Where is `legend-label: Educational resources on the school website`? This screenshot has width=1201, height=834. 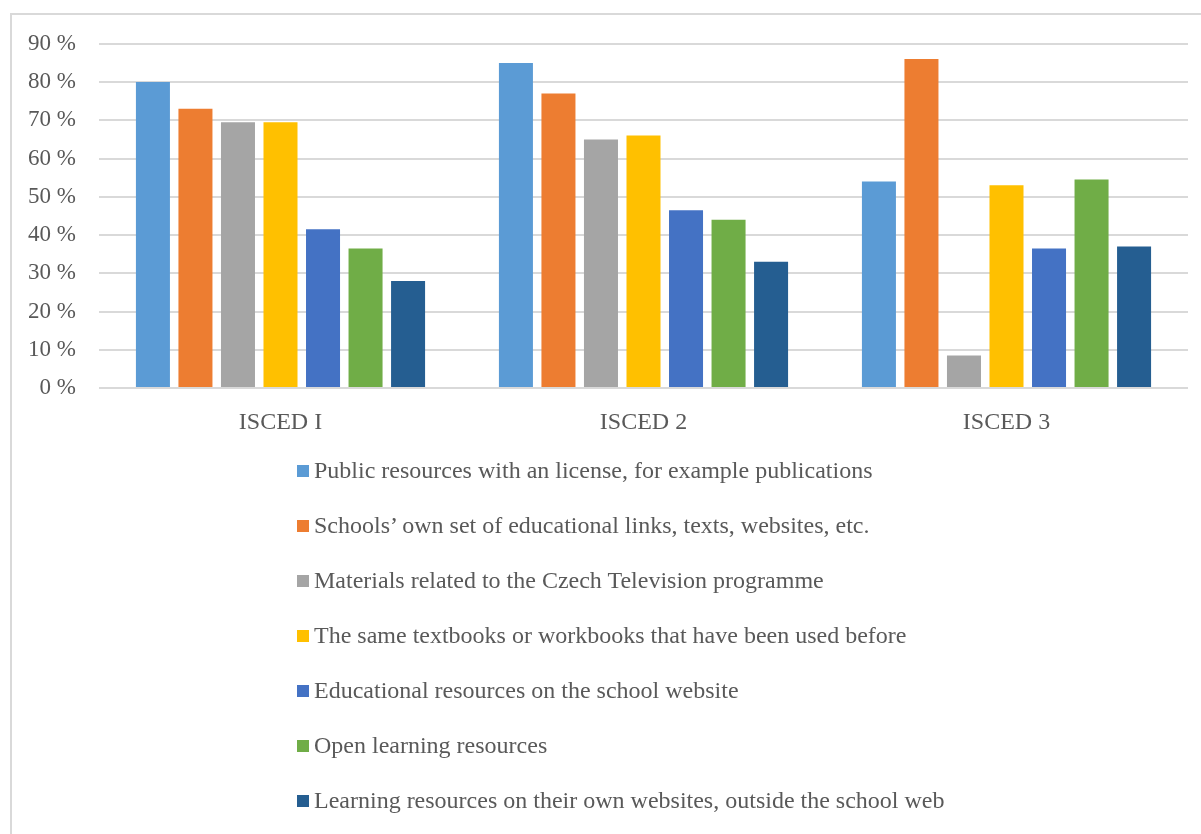 legend-label: Educational resources on the school website is located at coordinates (526, 690).